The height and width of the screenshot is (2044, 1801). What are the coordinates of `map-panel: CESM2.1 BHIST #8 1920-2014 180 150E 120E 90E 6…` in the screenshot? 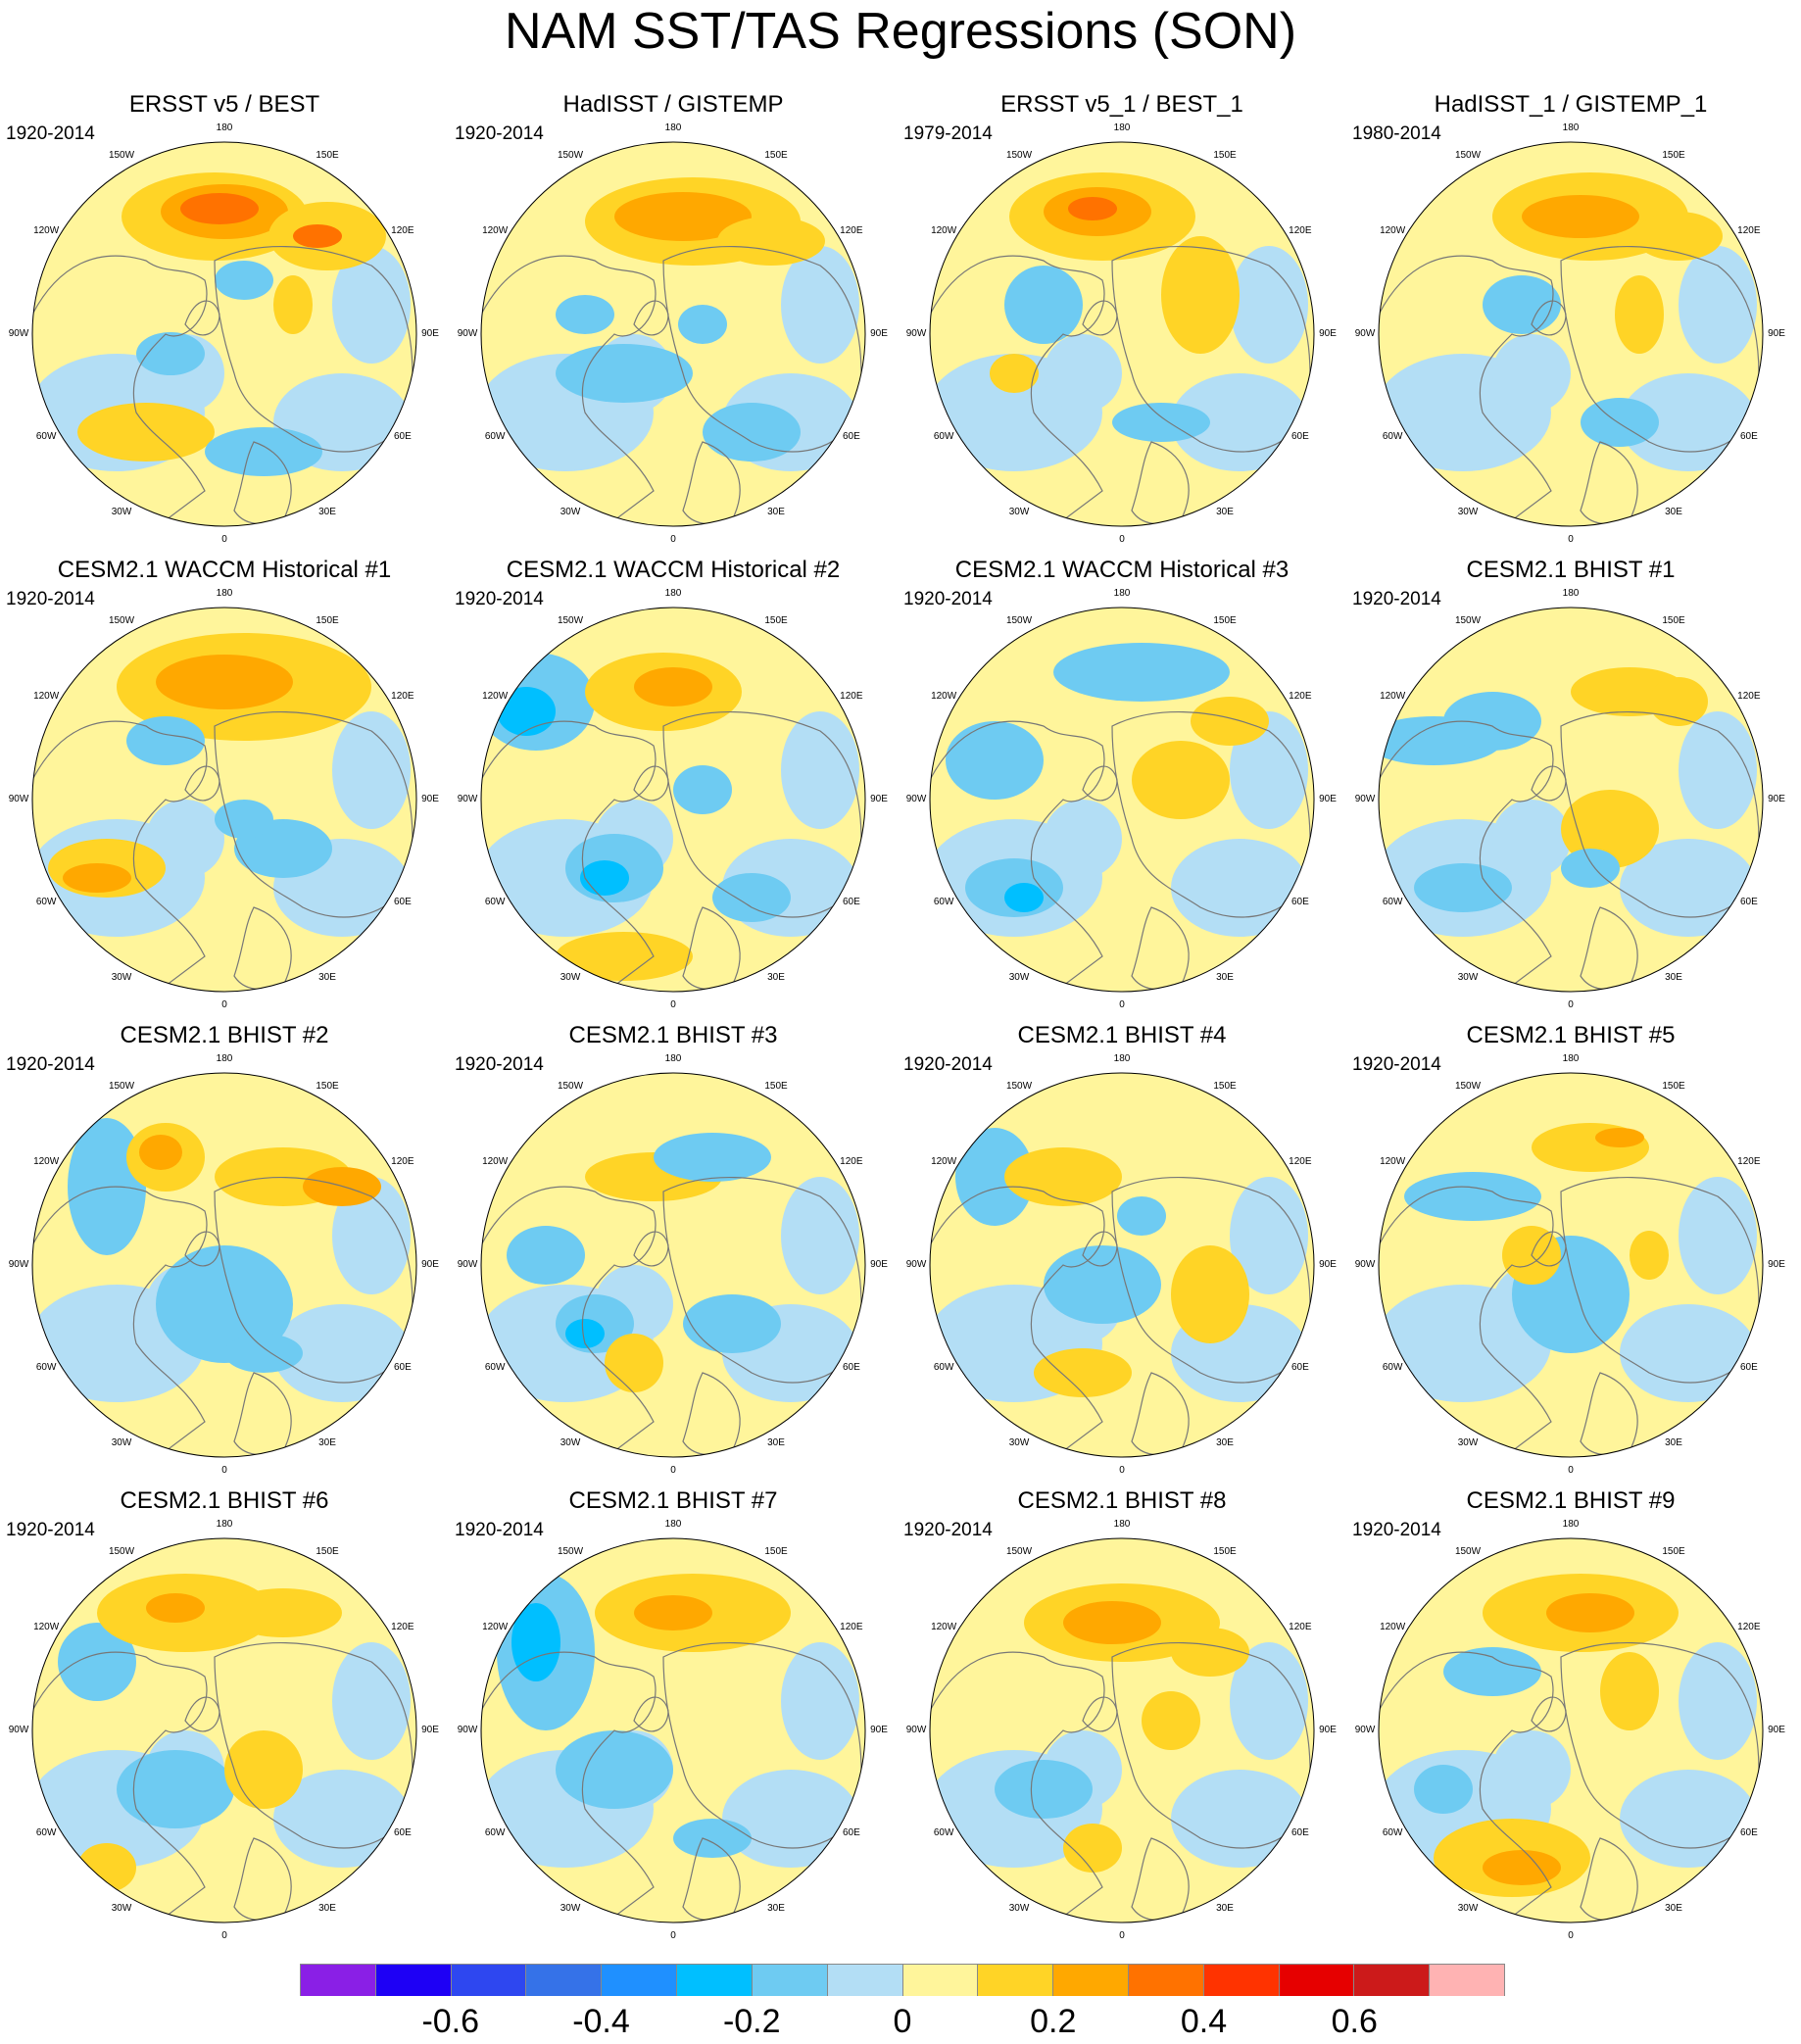 It's located at (1122, 1720).